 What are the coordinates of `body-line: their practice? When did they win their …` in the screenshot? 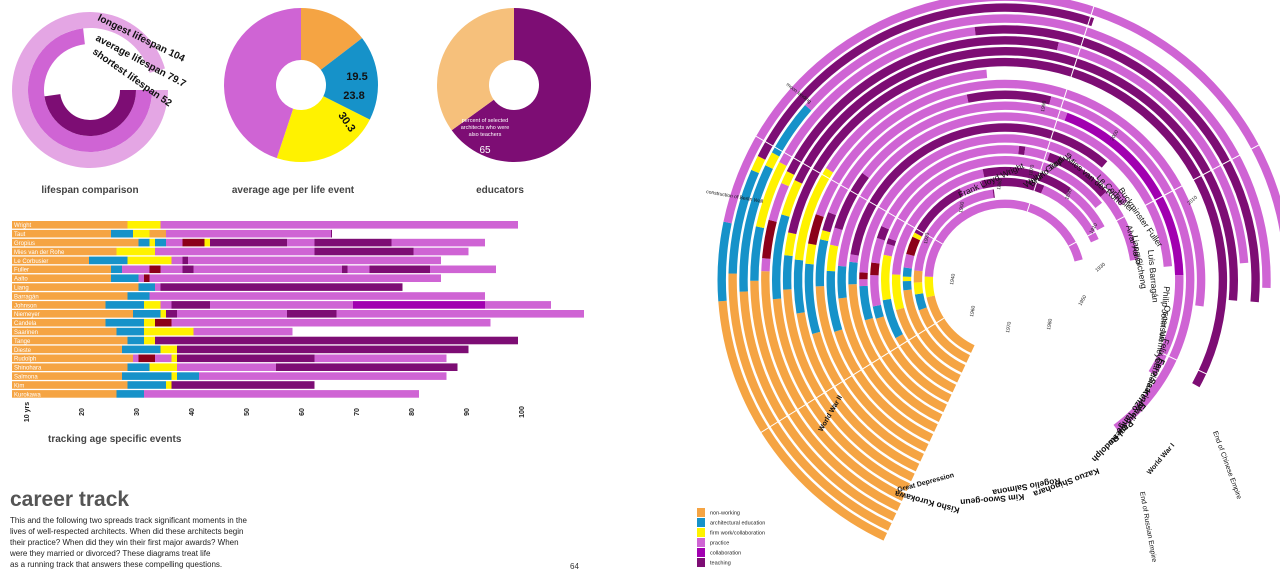 It's located at (124, 542).